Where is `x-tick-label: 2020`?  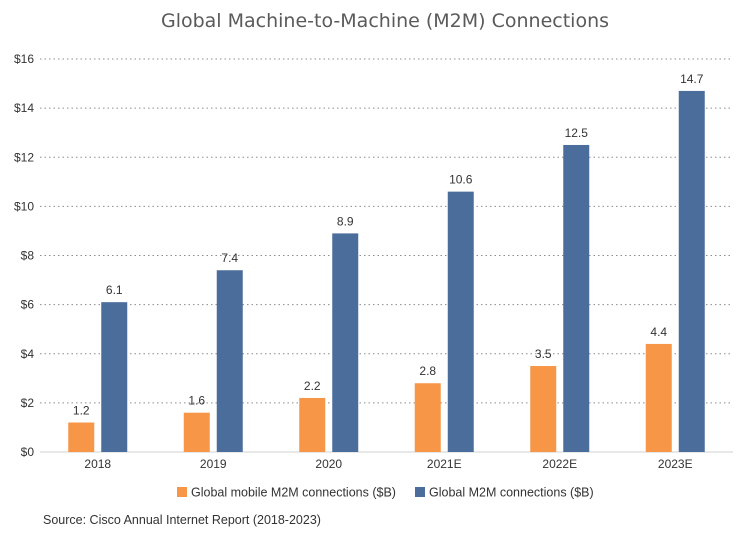
x-tick-label: 2020 is located at coordinates (328, 464).